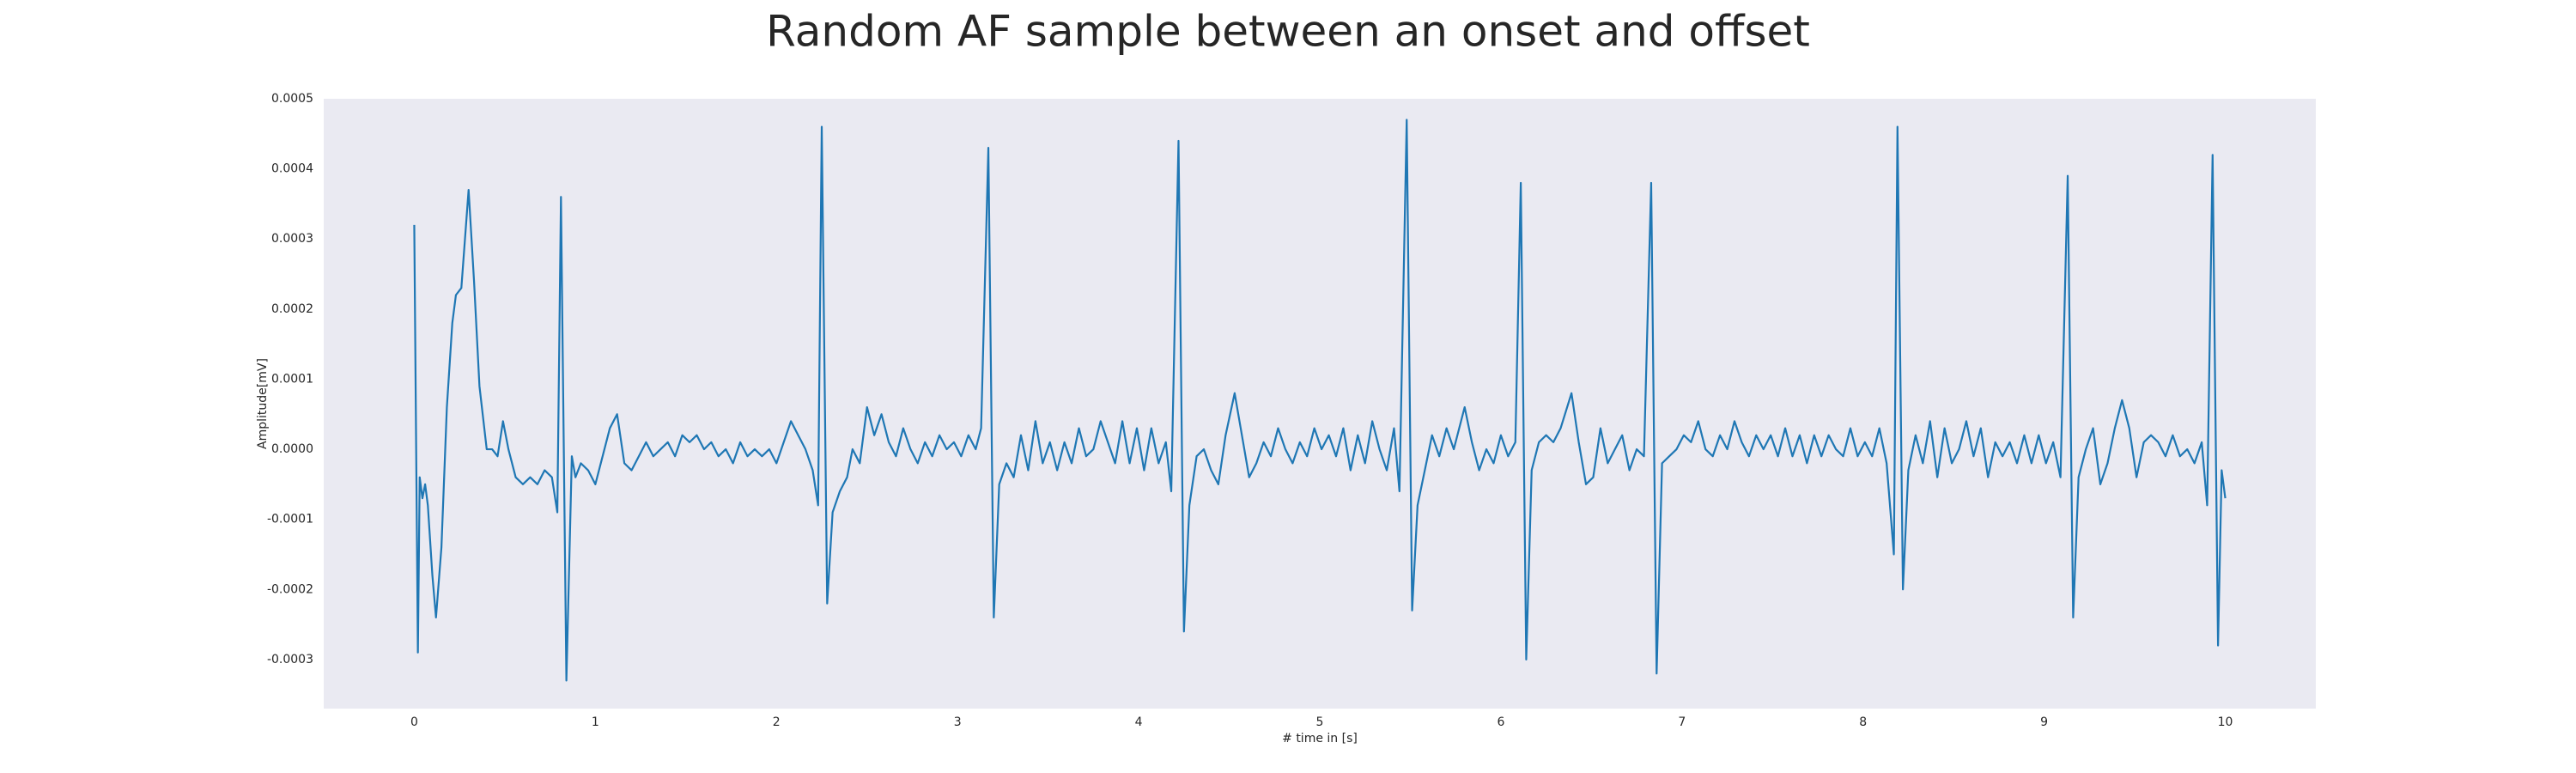  What do you see at coordinates (1863, 722) in the screenshot?
I see `x-tick-label: 8` at bounding box center [1863, 722].